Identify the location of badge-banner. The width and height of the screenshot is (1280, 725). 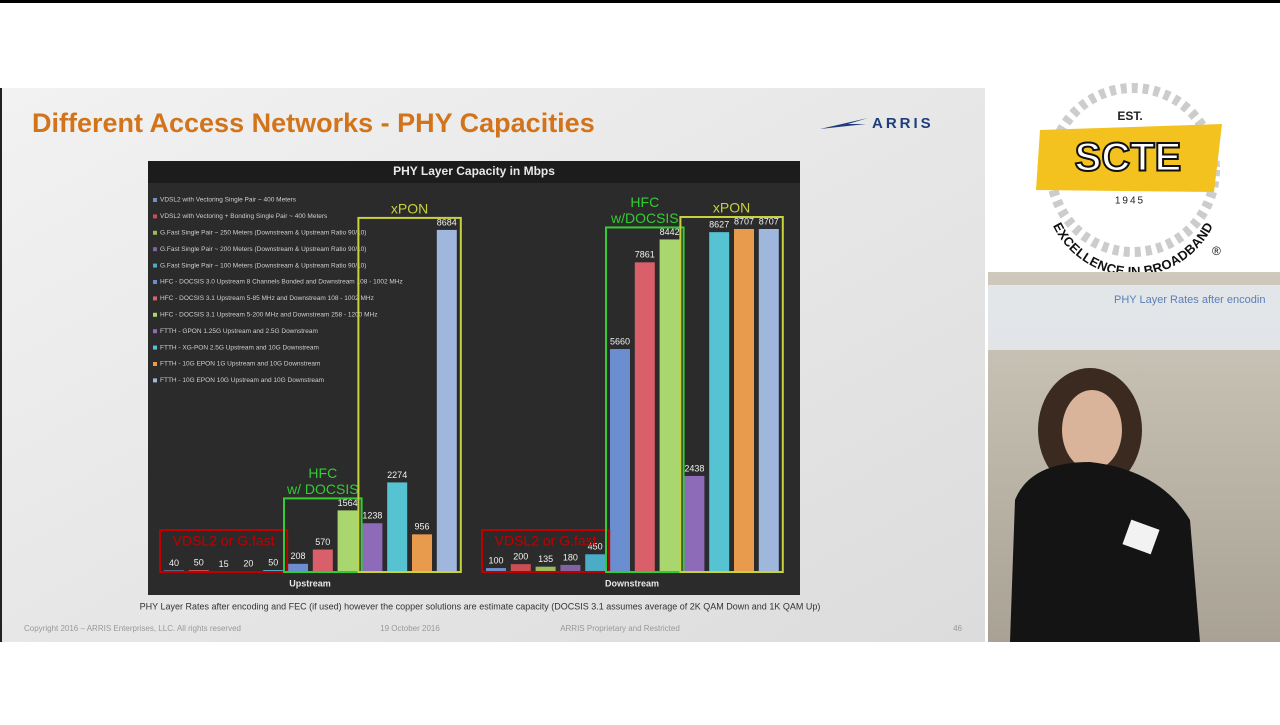
(1129, 158).